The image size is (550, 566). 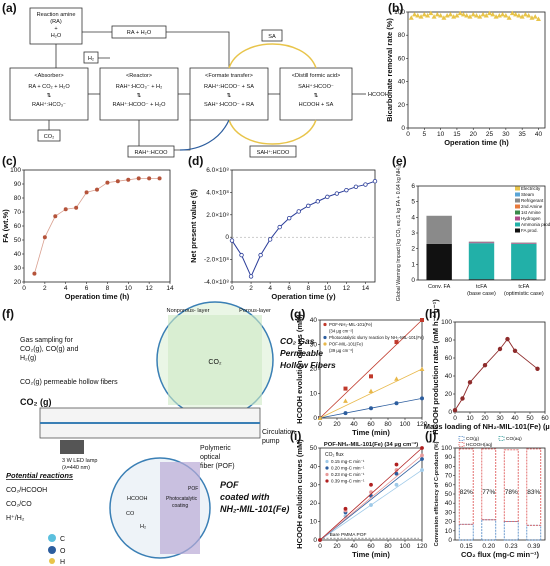 What do you see at coordinates (150, 288) in the screenshot?
I see `x-tick-label: 12` at bounding box center [150, 288].